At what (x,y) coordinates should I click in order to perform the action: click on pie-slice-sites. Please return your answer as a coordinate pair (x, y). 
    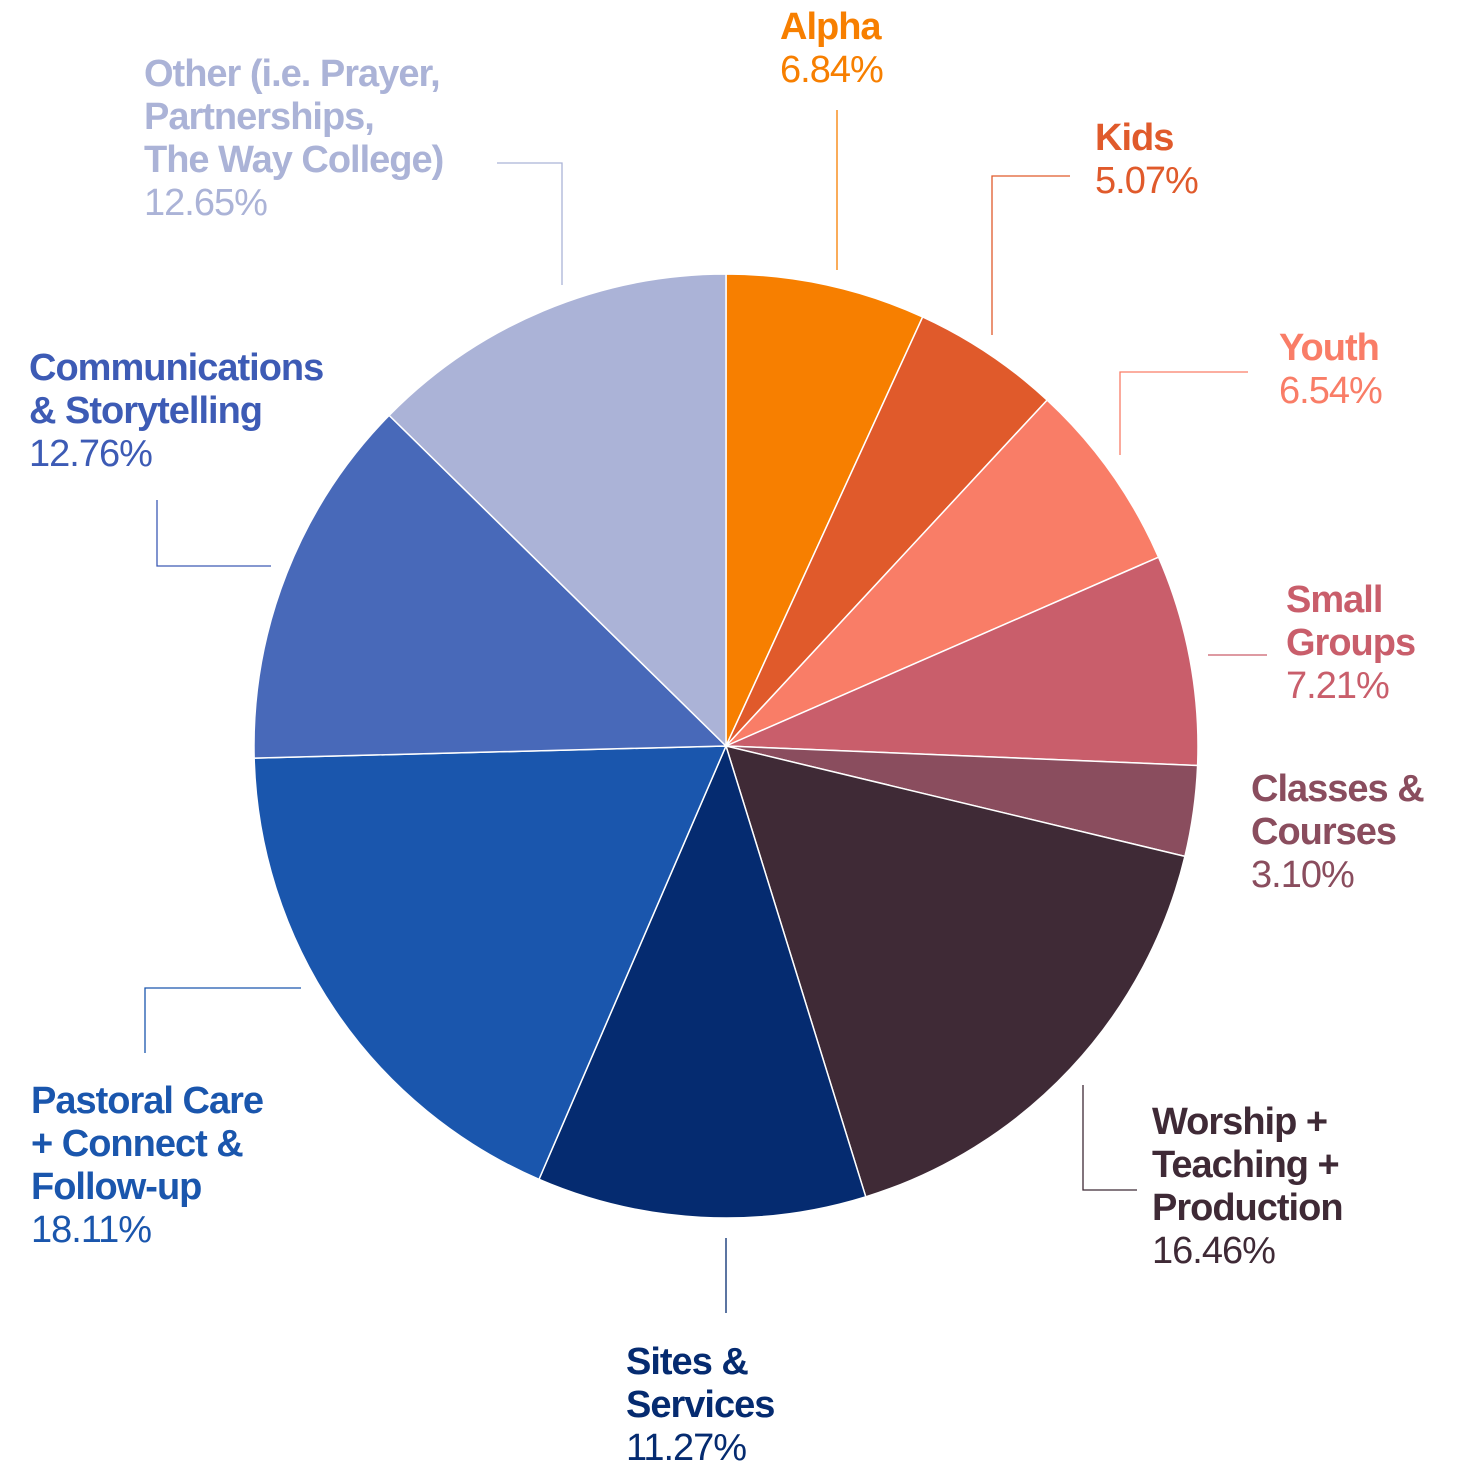
    Looking at the image, I should click on (702, 982).